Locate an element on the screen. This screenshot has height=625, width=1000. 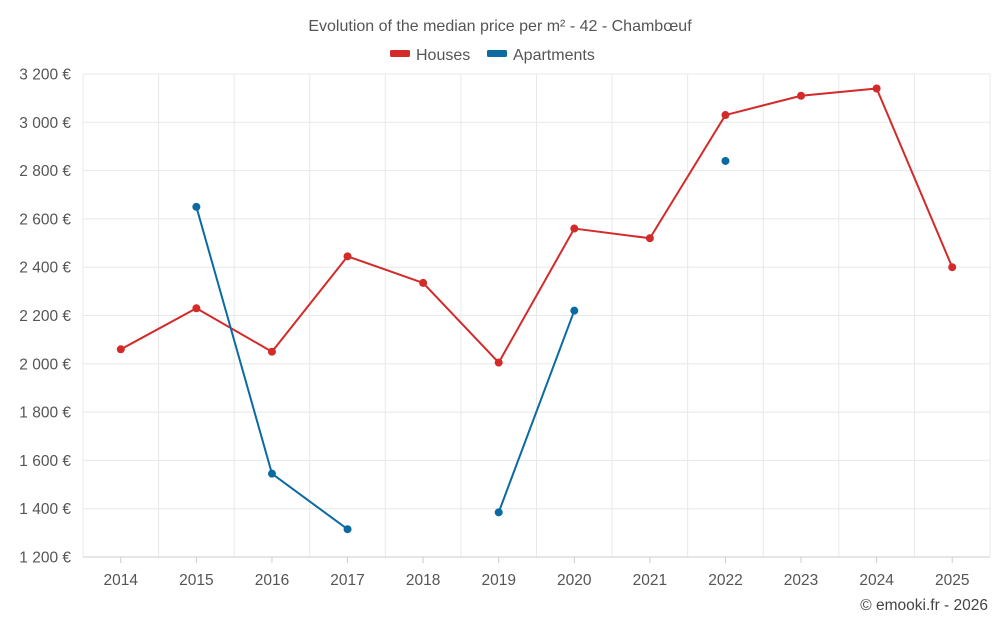
legend-item-houses: Houses is located at coordinates (430, 55).